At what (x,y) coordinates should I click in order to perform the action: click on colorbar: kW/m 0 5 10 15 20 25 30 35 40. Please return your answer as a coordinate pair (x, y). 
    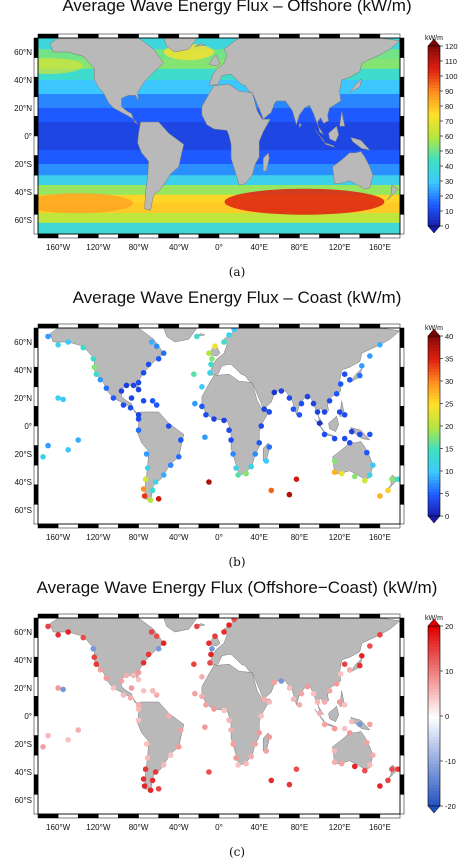
    Looking at the image, I should click on (439, 424).